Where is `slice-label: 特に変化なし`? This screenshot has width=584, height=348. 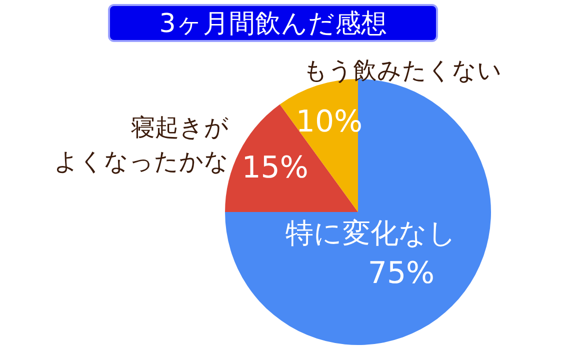 slice-label: 特に変化なし is located at coordinates (371, 233).